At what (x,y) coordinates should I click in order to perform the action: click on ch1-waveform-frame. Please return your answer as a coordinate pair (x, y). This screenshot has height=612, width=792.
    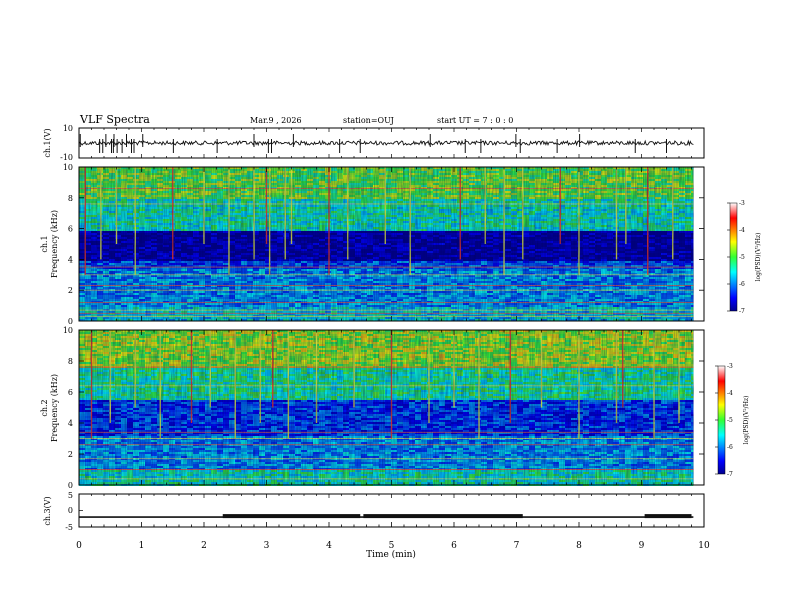
    Looking at the image, I should click on (391, 143).